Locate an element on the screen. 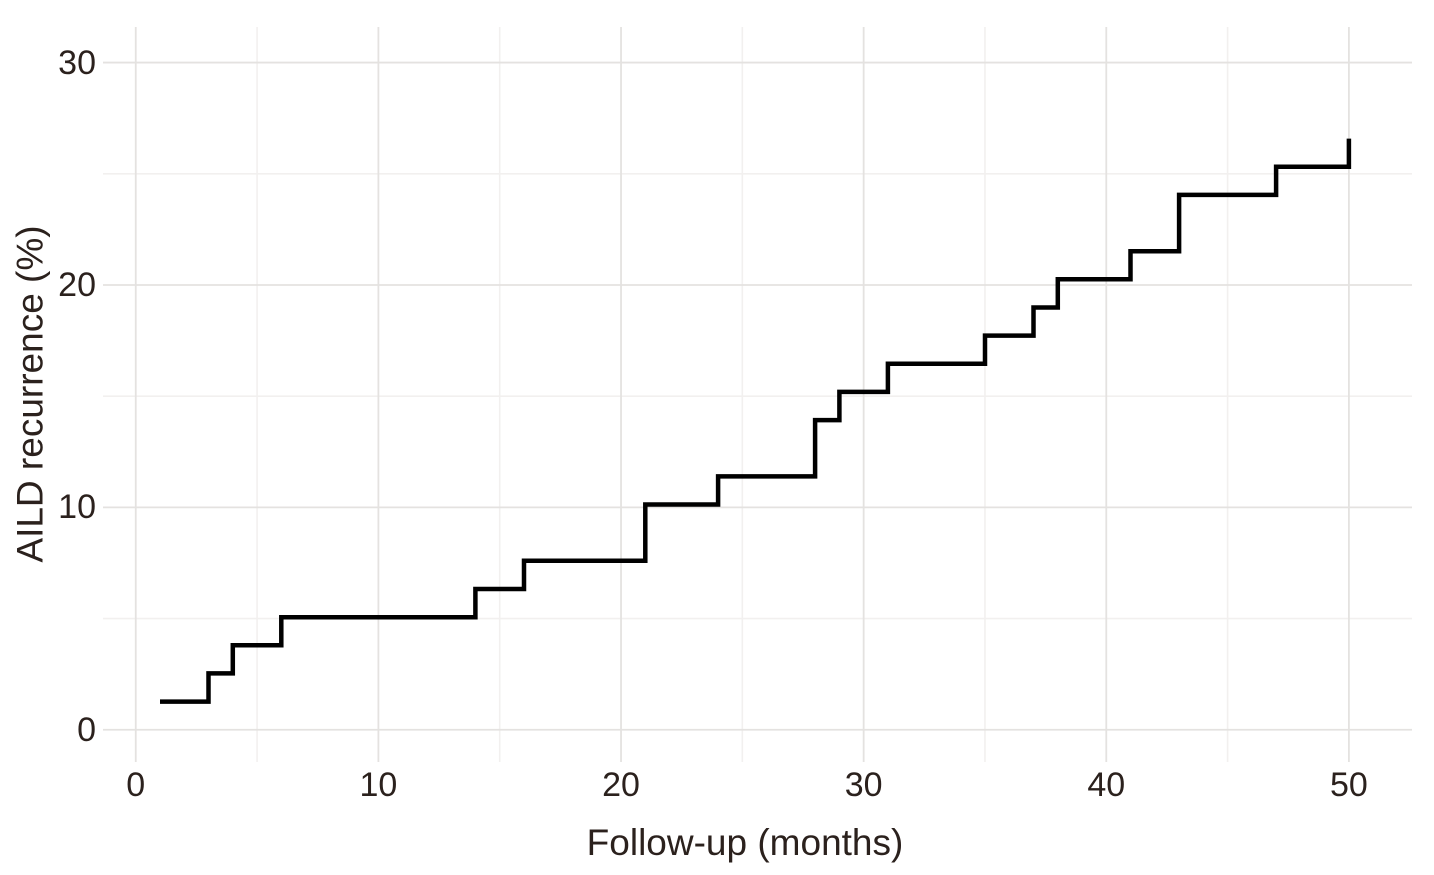 The image size is (1434, 875). x-tick-label: 0 is located at coordinates (136, 785).